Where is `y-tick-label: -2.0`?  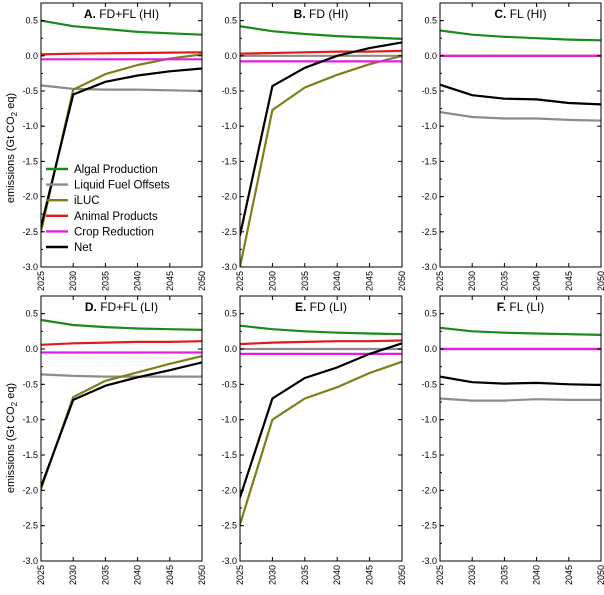
y-tick-label: -2.0 is located at coordinates (229, 197).